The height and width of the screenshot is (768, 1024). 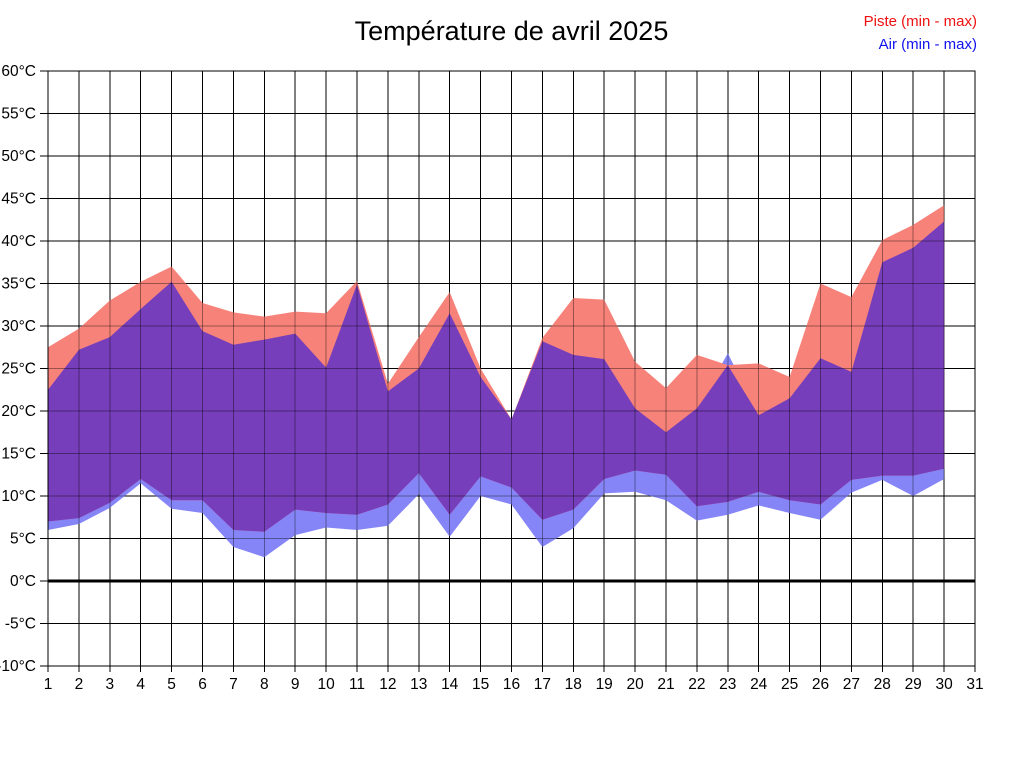 What do you see at coordinates (927, 44) in the screenshot?
I see `legend-air-label: Air (min - max)` at bounding box center [927, 44].